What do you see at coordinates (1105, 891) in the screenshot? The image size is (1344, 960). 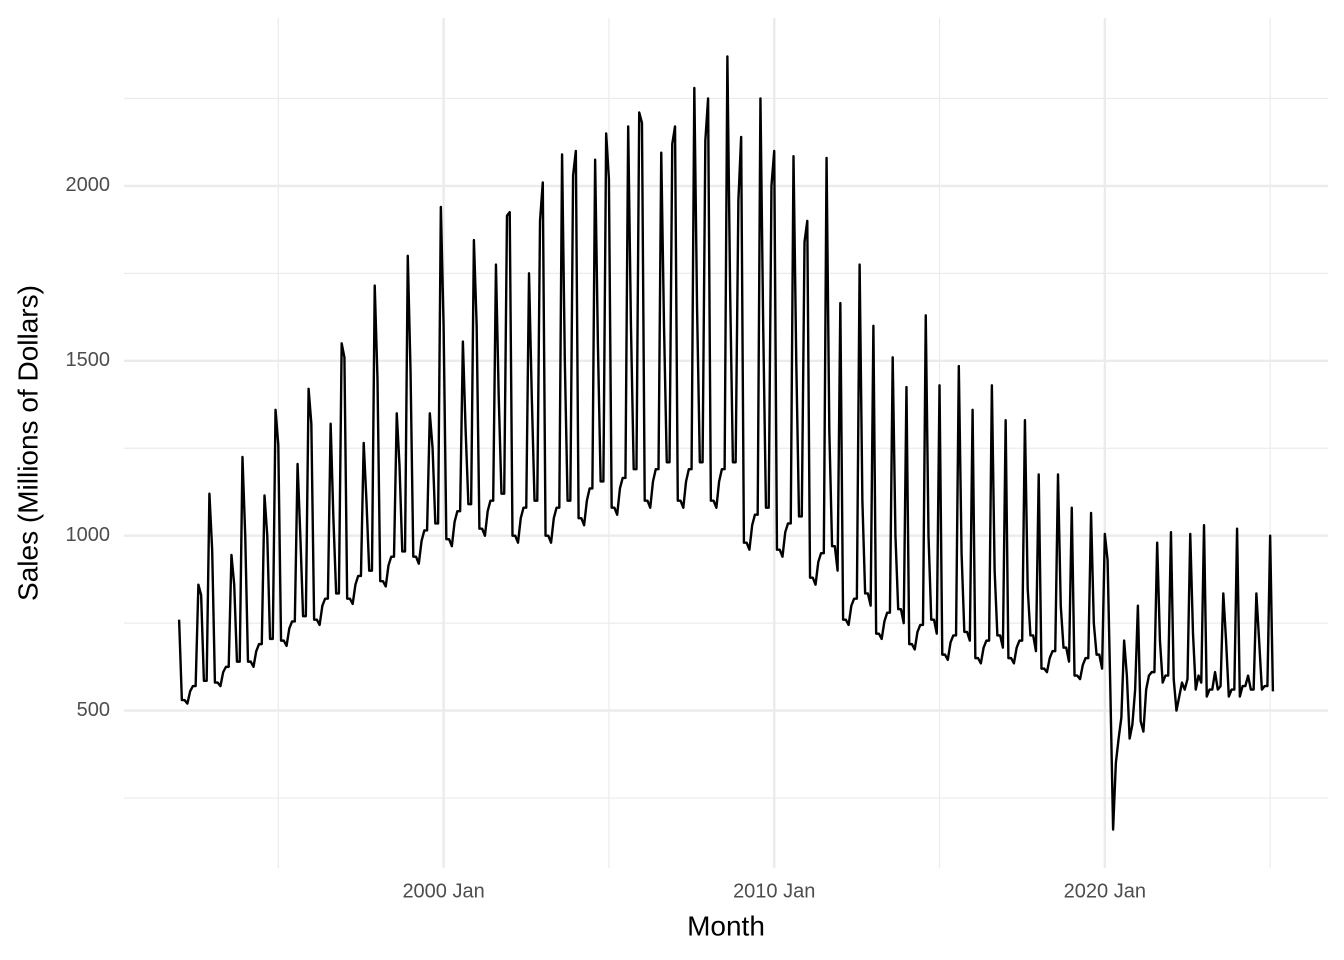 I see `x-tick-label: 2020 Jan` at bounding box center [1105, 891].